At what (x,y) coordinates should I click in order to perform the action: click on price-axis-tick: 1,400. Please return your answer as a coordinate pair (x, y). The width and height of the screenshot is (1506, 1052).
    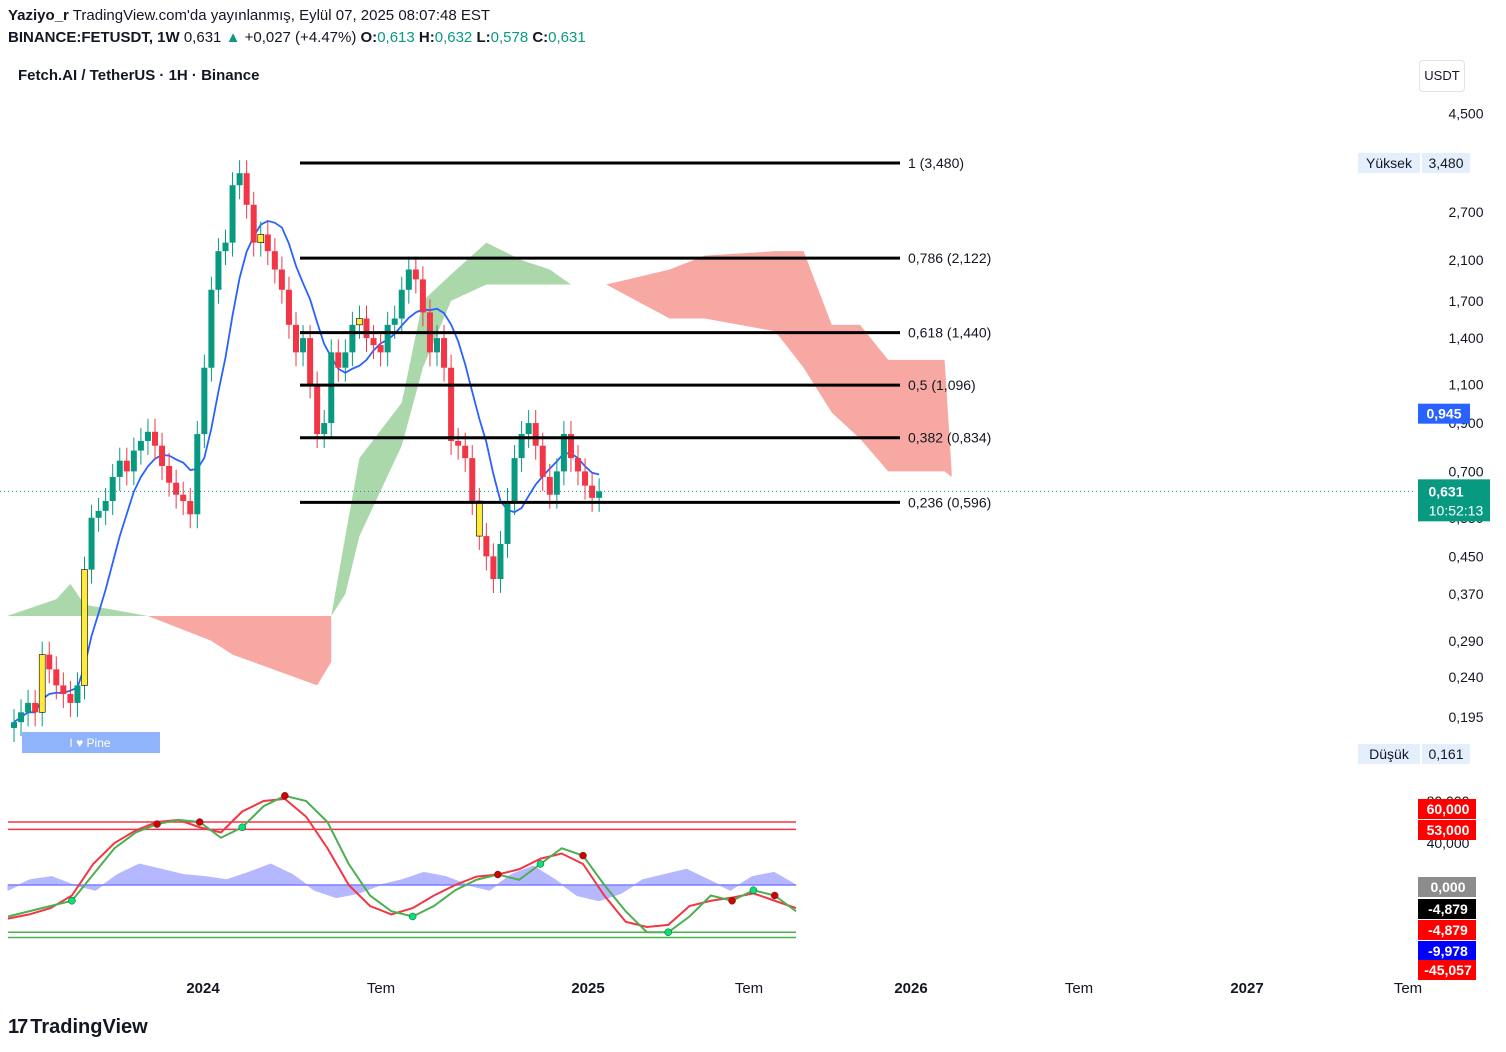
    Looking at the image, I should click on (1465, 338).